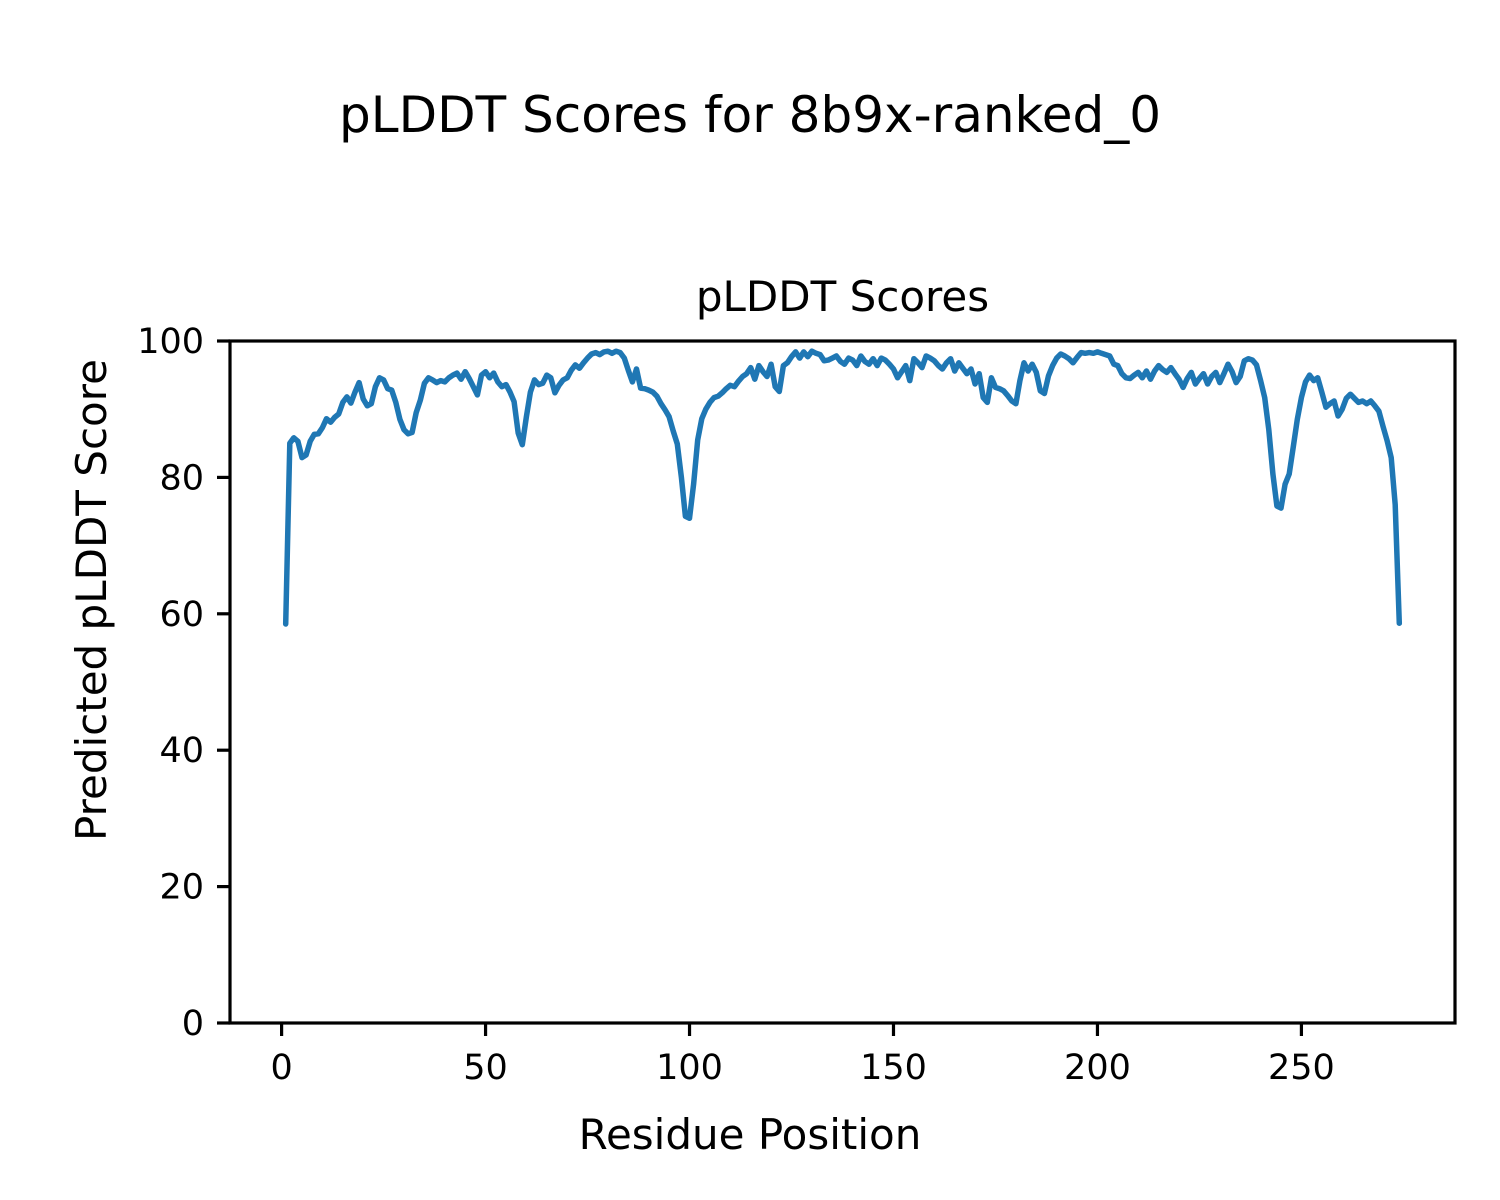  Describe the element at coordinates (893, 1068) in the screenshot. I see `x-tick-label: 150` at that location.